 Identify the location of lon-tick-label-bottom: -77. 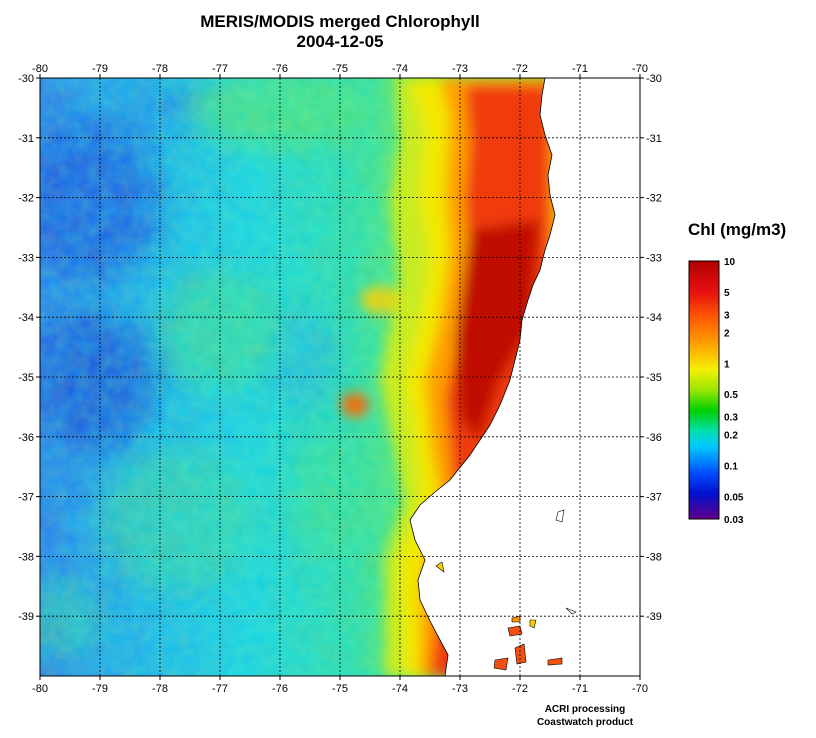
(220, 689).